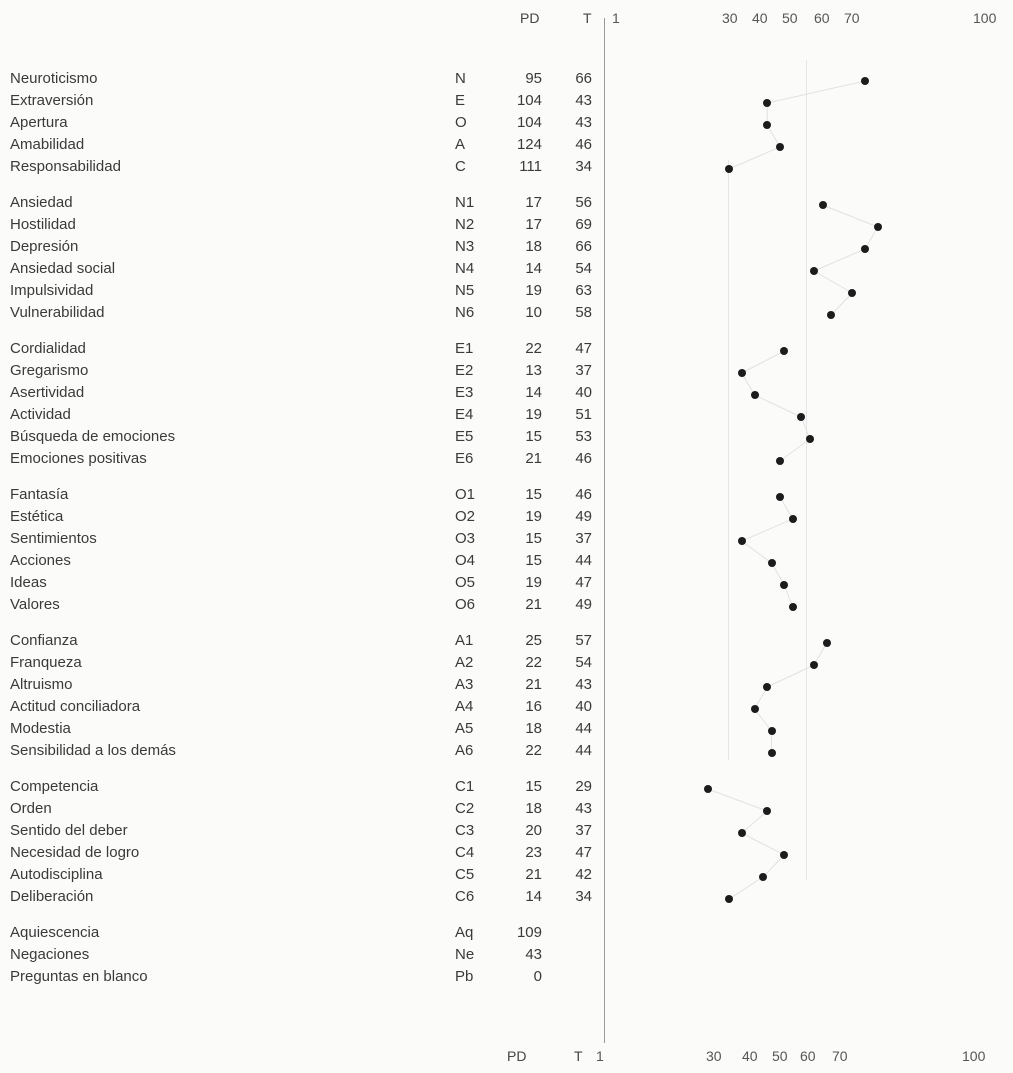  I want to click on t-score: 37, so click(583, 830).